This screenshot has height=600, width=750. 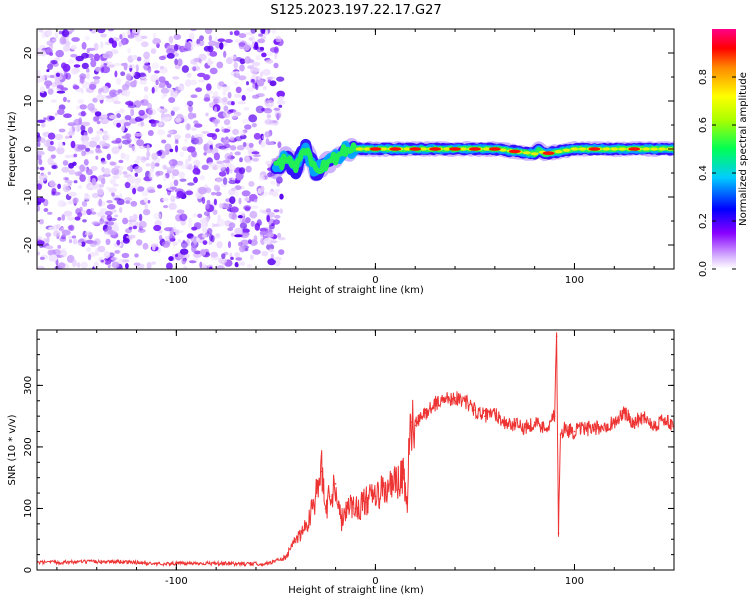 I want to click on colorbar-tick-label: 0.6, so click(x=703, y=125).